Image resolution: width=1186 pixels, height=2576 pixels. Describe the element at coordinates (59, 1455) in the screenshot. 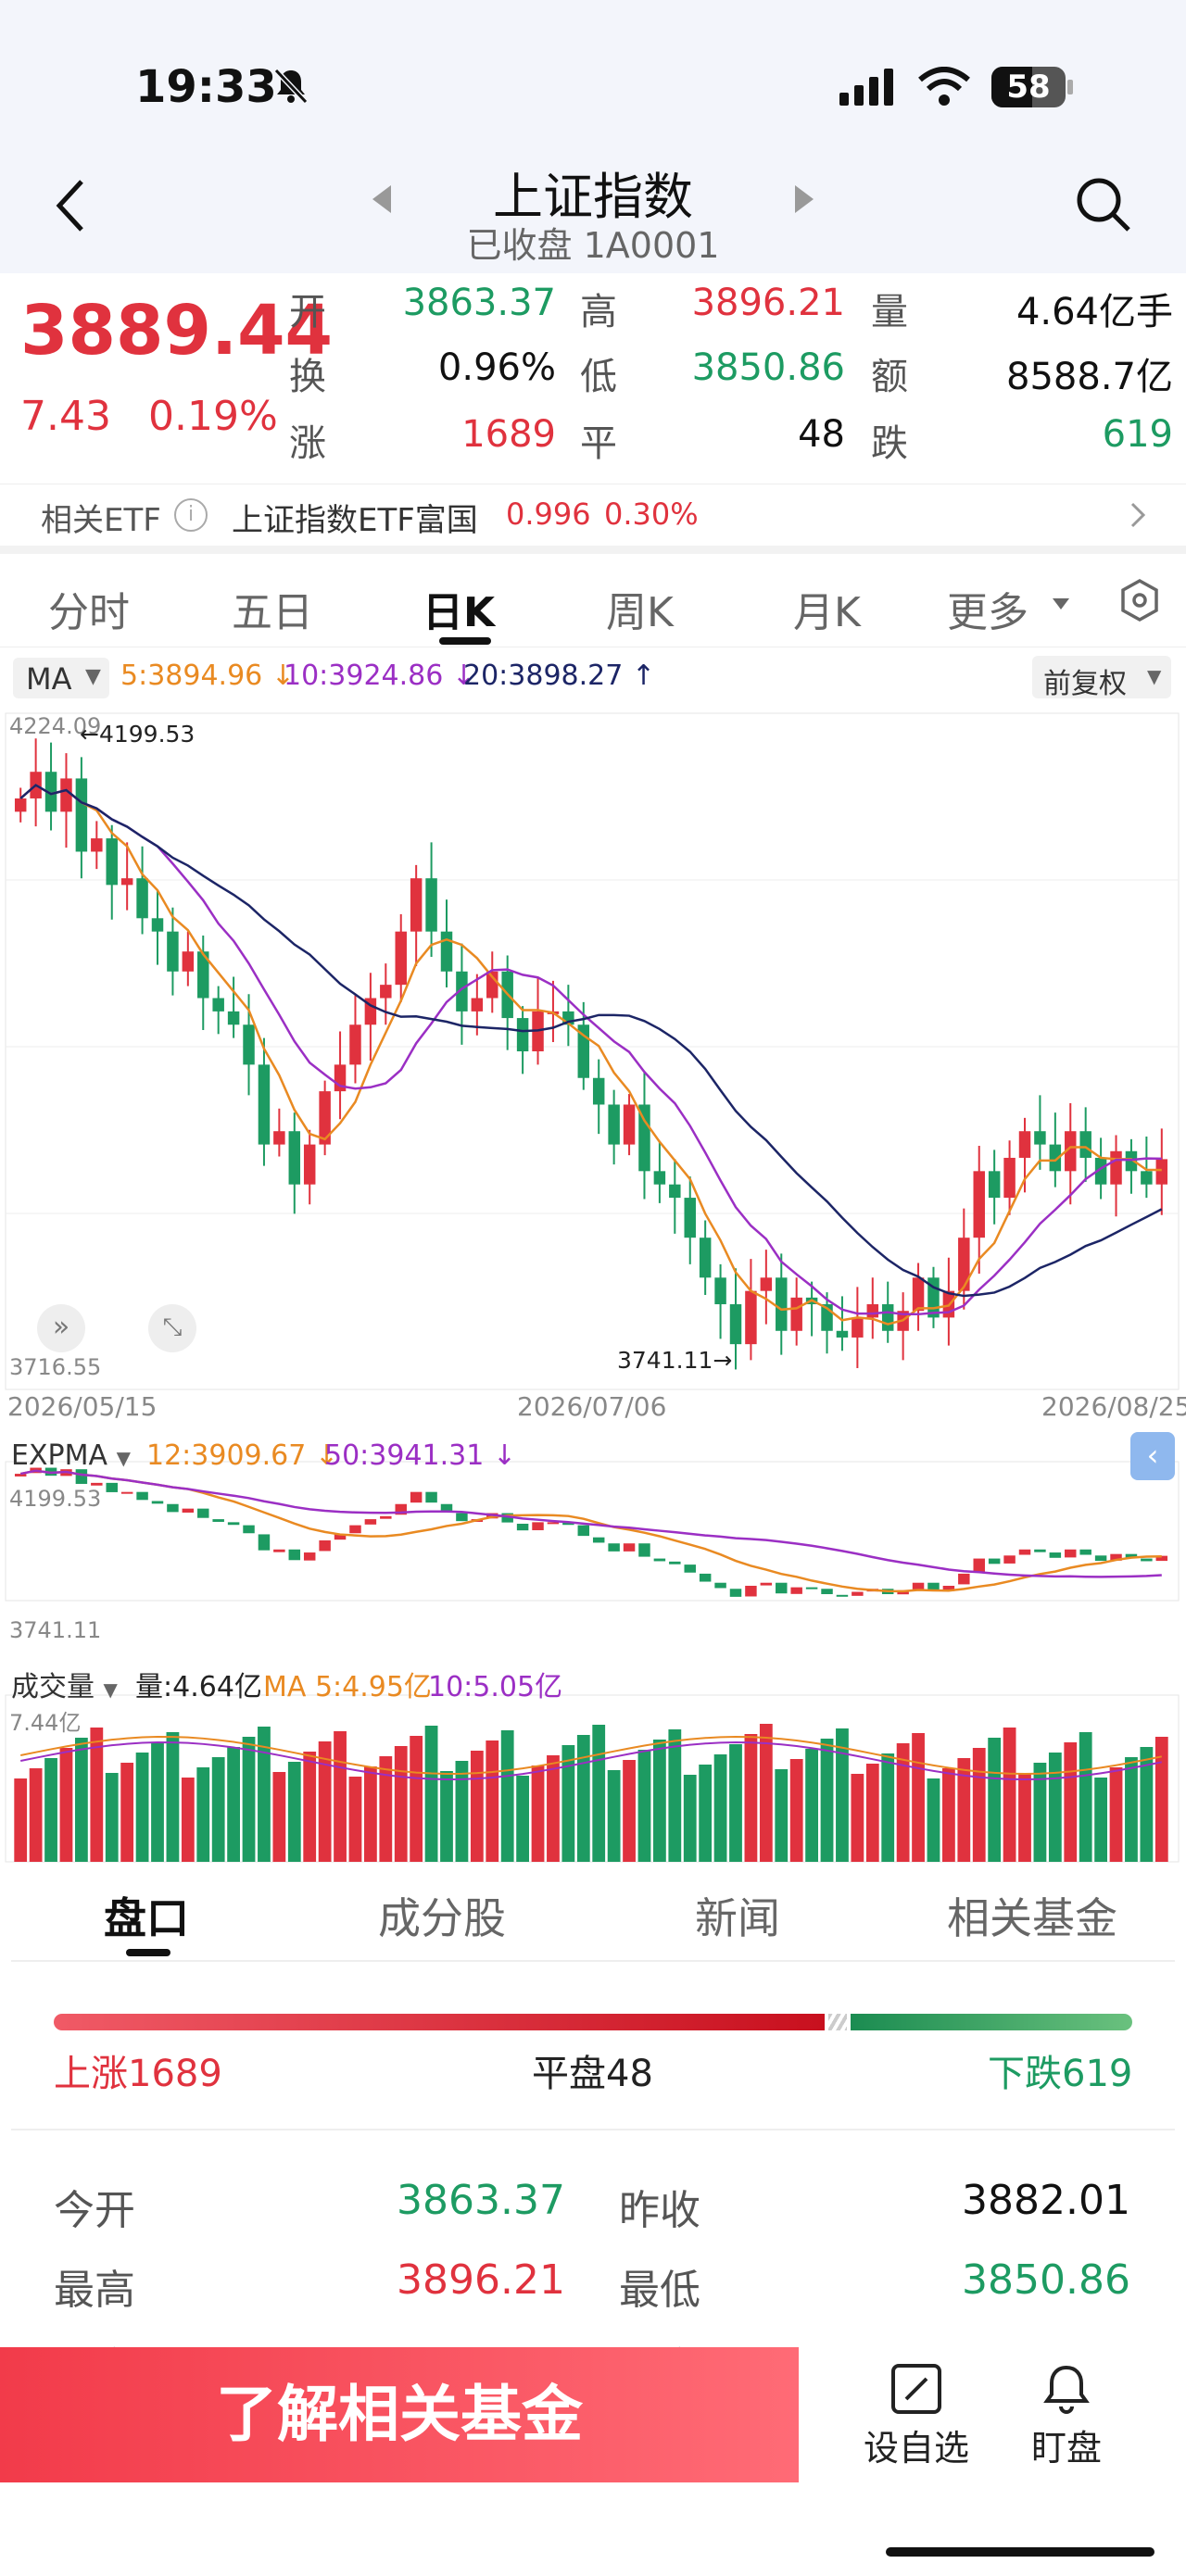

I see `expma-label: EXPMA` at that location.